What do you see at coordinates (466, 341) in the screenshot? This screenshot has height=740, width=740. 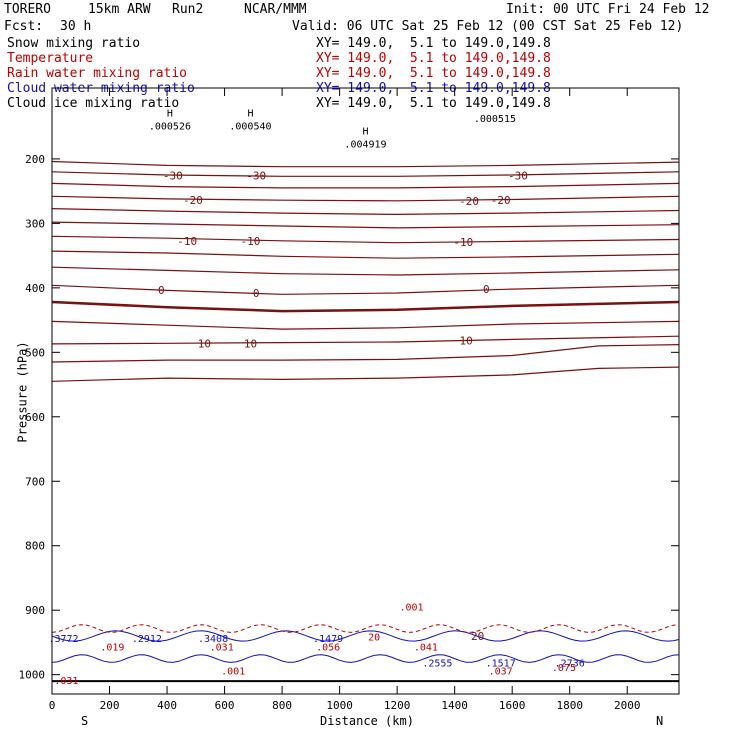 I see `temperature-label-14: 10` at bounding box center [466, 341].